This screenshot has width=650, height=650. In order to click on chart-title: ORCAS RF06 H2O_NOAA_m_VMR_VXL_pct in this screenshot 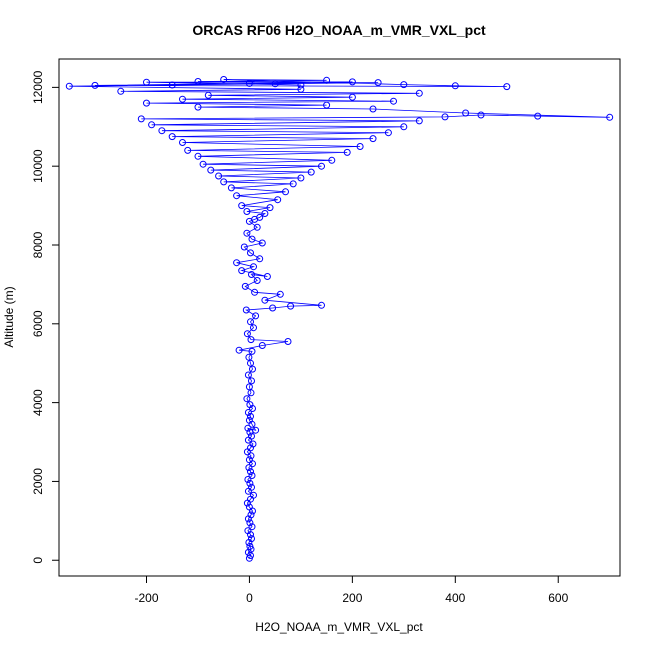, I will do `click(339, 30)`.